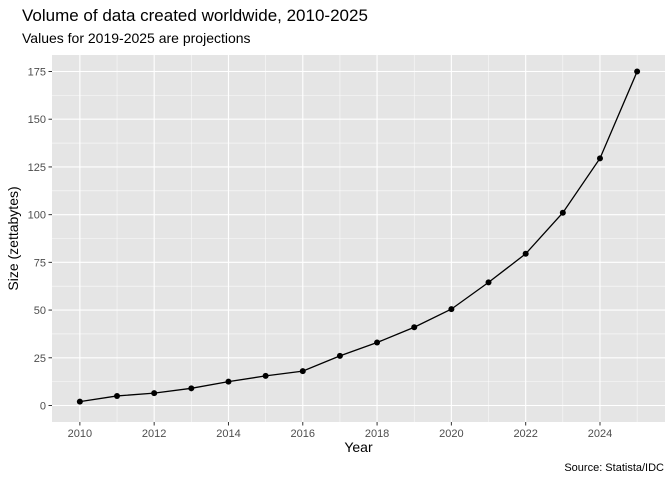  Describe the element at coordinates (80, 434) in the screenshot. I see `x-tick-label: 2010` at that location.